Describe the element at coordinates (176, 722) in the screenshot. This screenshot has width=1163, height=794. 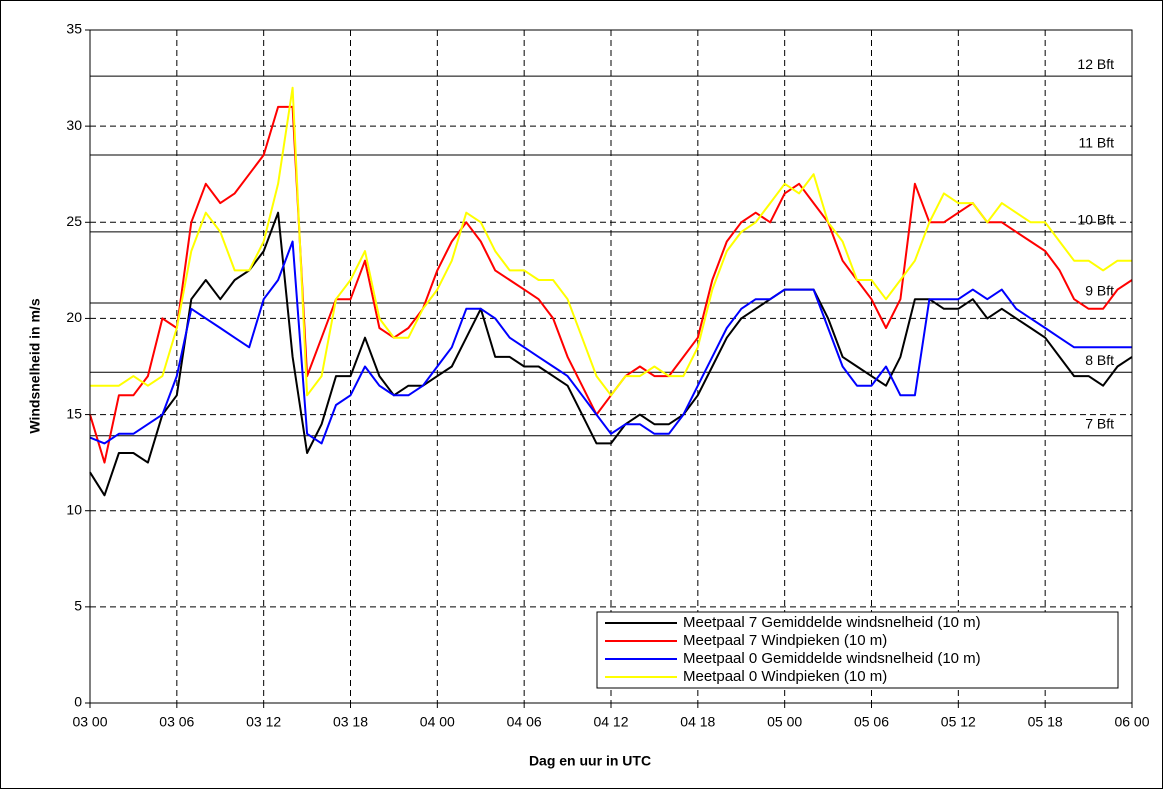
I see `x-tick-label: 03 06` at that location.